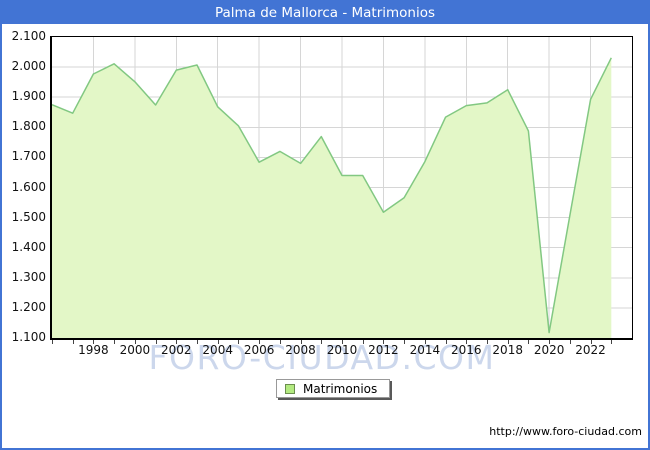  What do you see at coordinates (28, 276) in the screenshot?
I see `y-tick-label: 1.300` at bounding box center [28, 276].